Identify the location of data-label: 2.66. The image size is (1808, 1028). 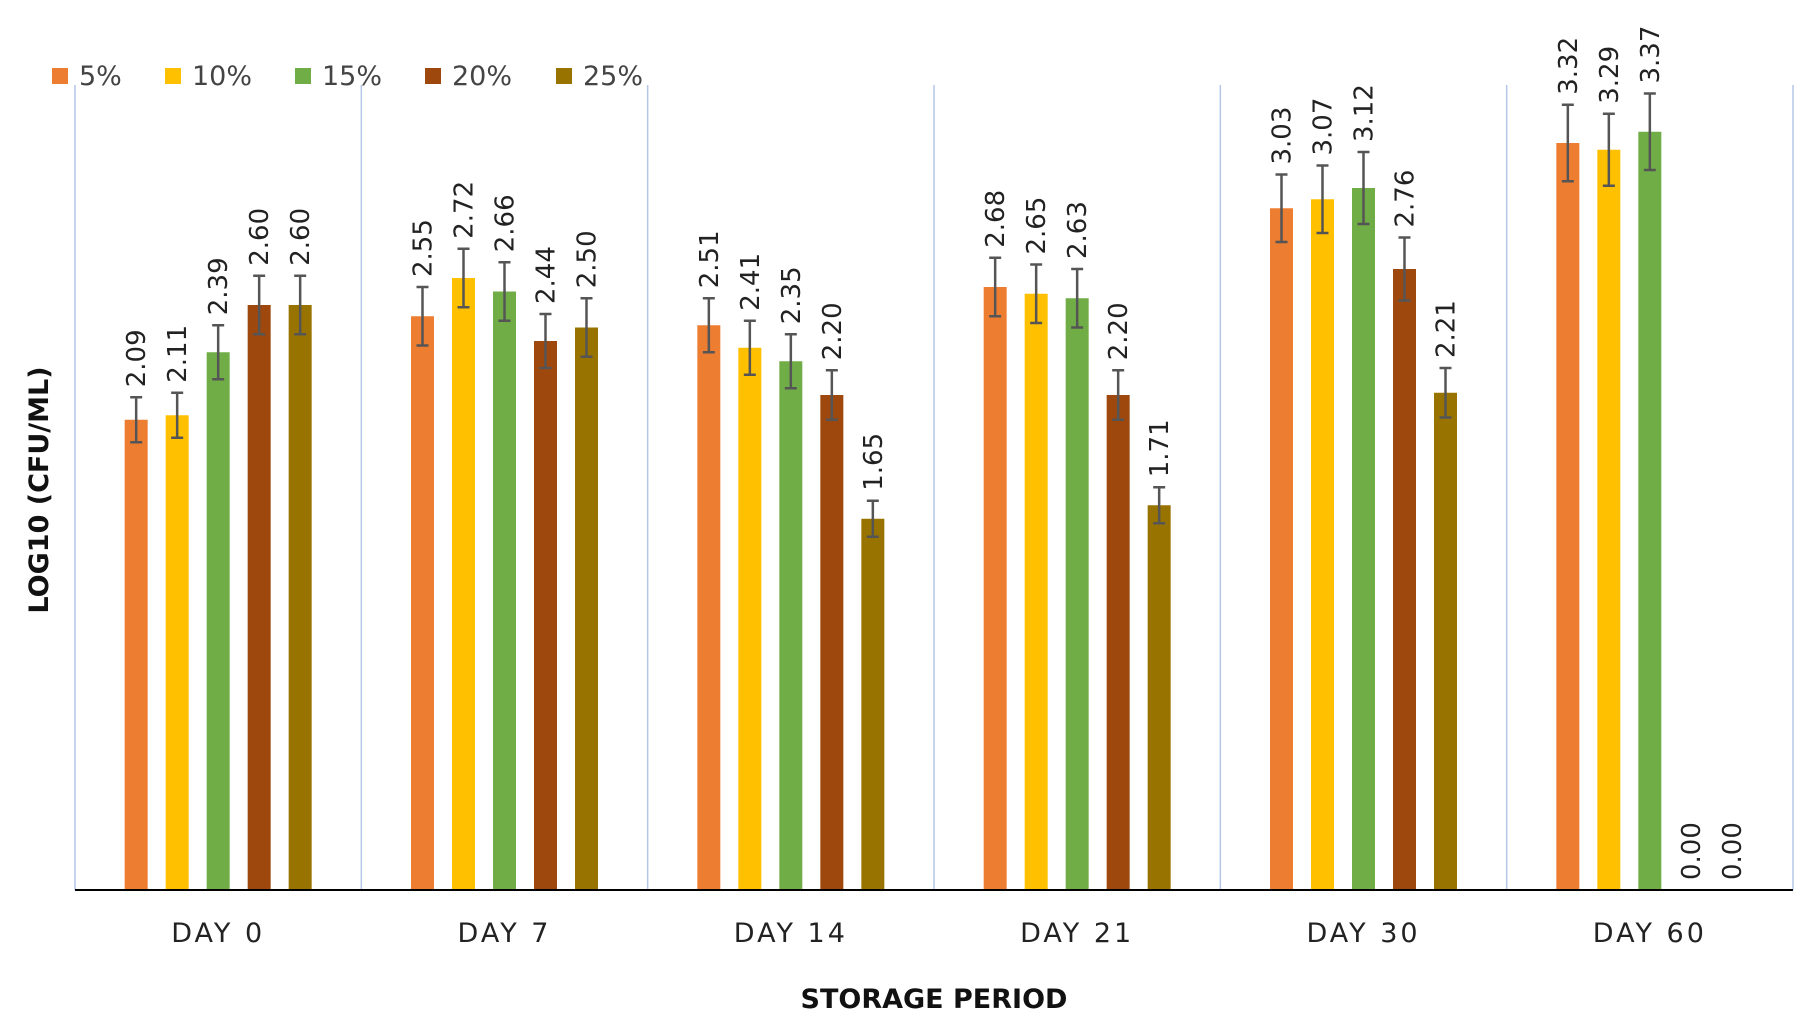
(506, 223).